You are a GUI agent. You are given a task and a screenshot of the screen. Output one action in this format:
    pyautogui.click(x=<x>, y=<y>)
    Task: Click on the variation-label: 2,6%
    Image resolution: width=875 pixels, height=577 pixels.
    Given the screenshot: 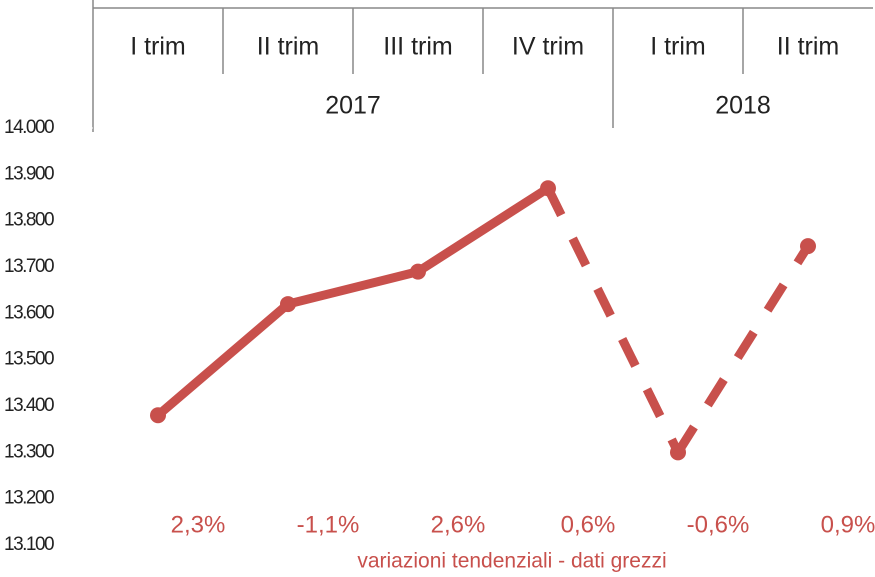 What is the action you would take?
    pyautogui.click(x=458, y=524)
    